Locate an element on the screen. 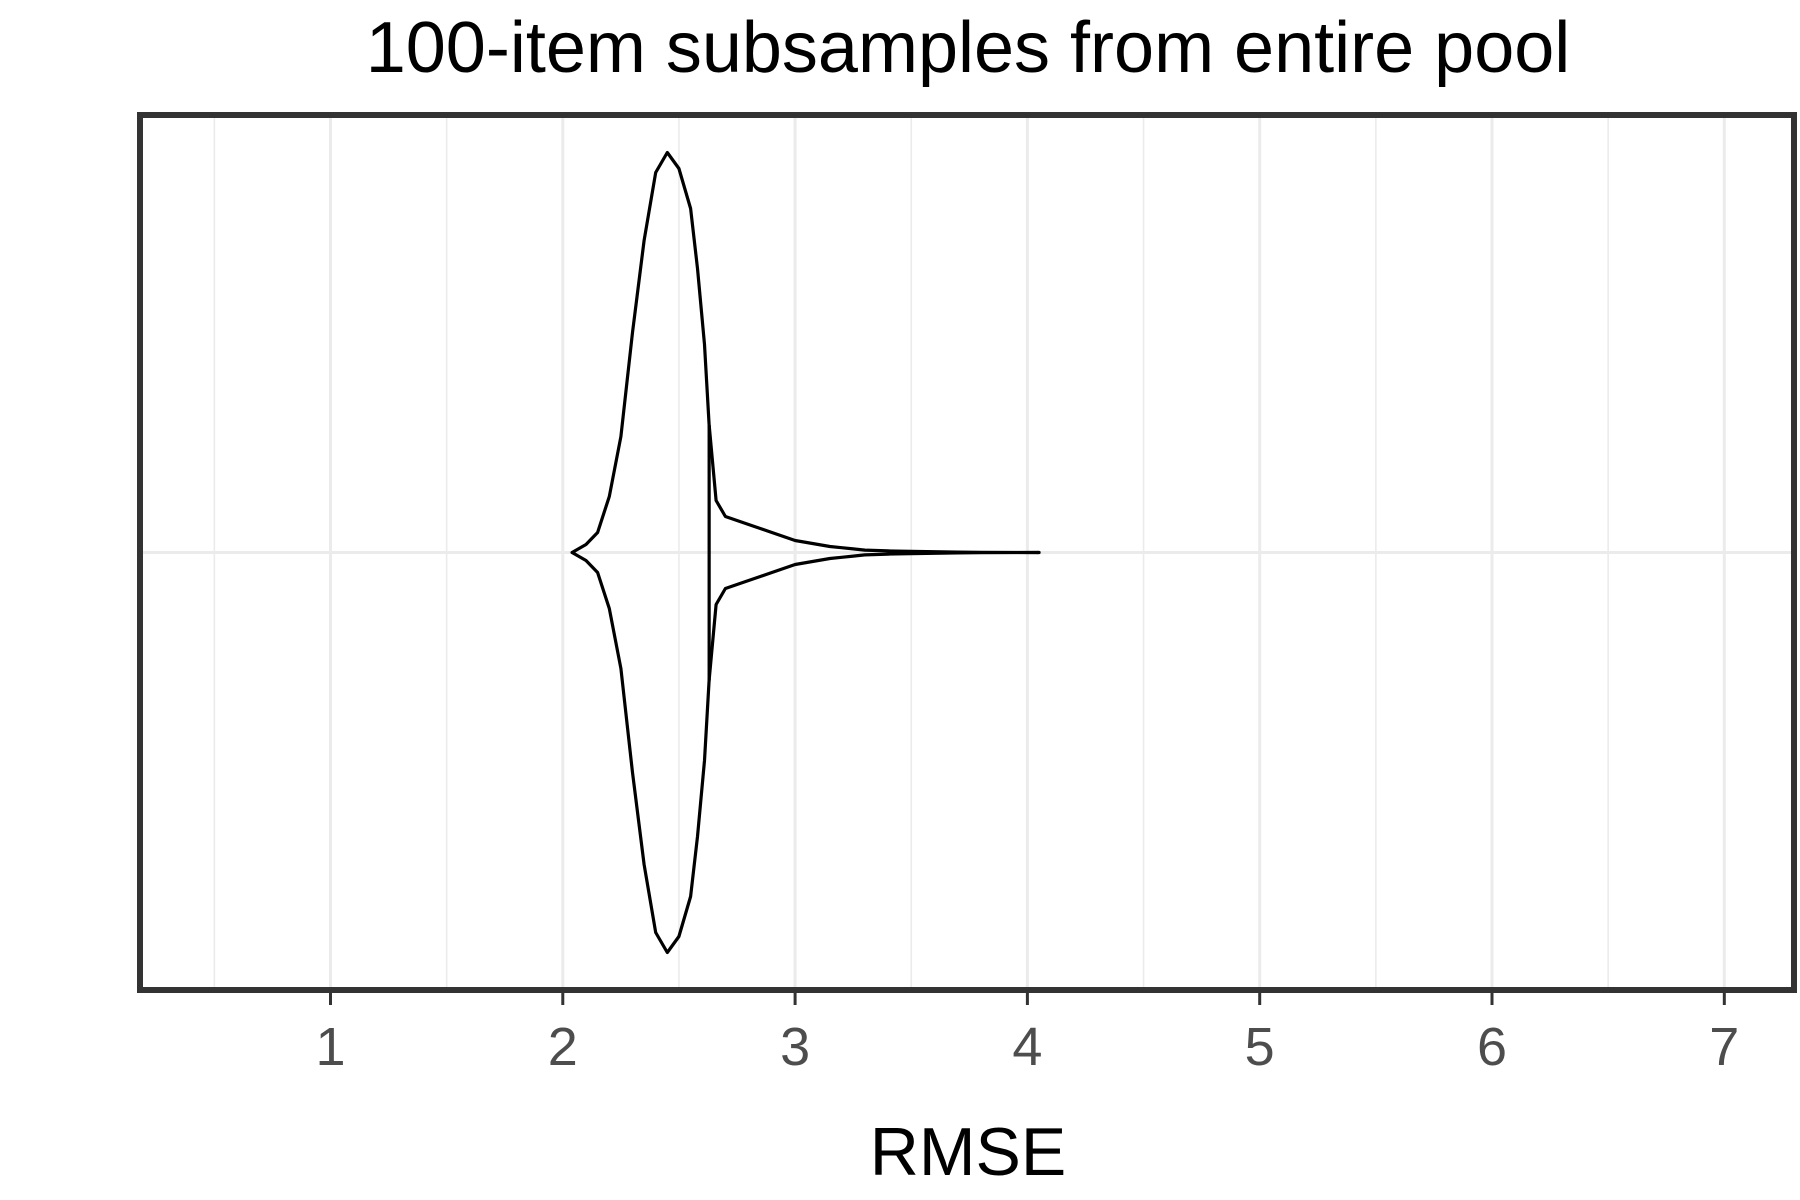  x-tick-label: 2 is located at coordinates (563, 1047).